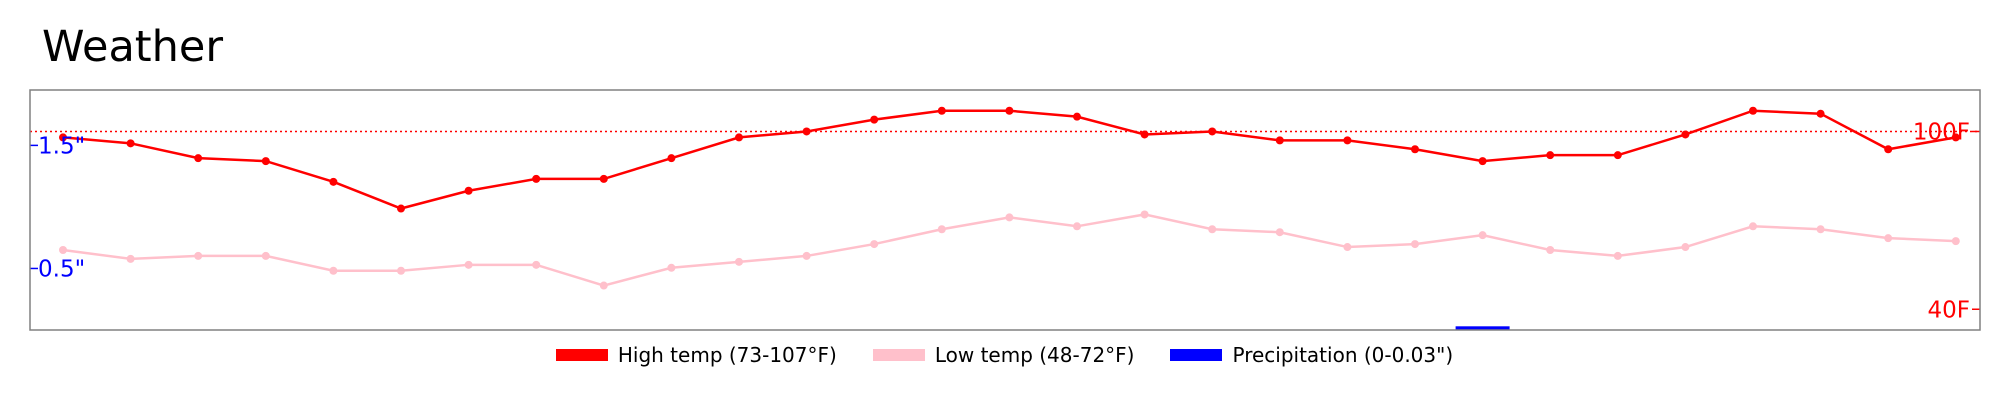 This screenshot has height=407, width=2009. I want to click on legend-item-low: Low temp (48-72°F), so click(1003, 355).